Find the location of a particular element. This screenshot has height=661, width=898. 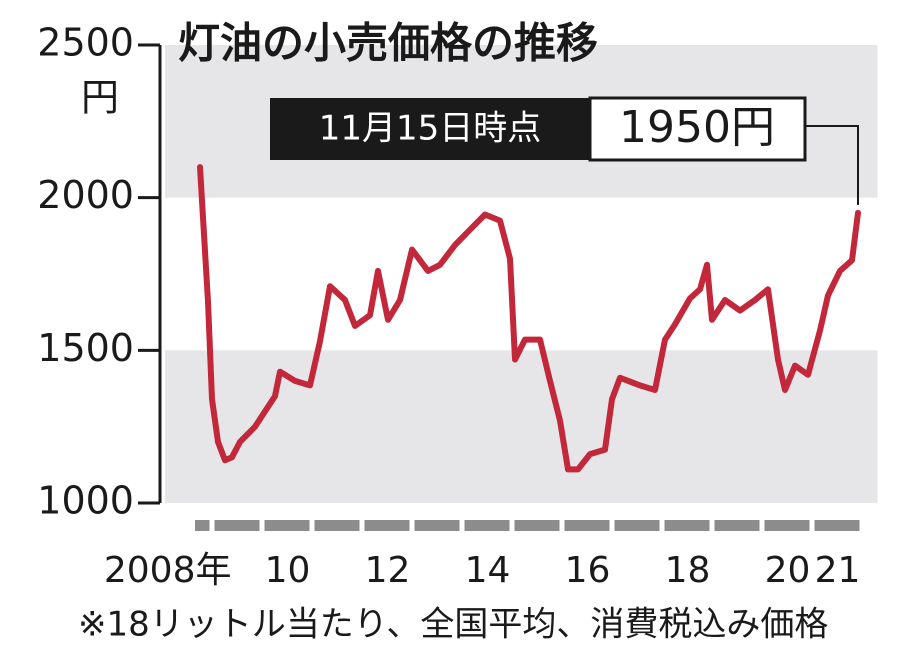

x-tick-label: 2008年 is located at coordinates (168, 570).